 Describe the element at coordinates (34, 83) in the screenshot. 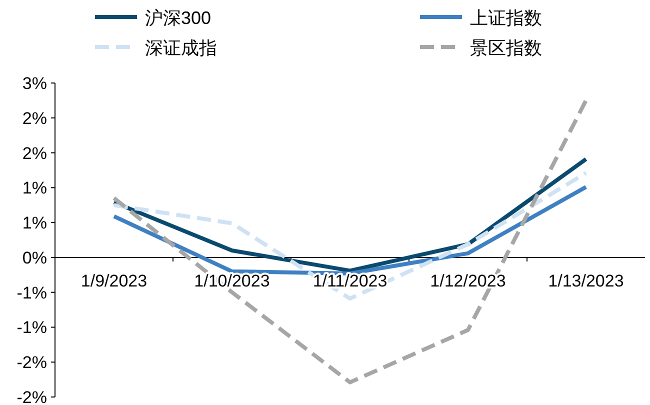

I see `y-tick-label: 3%` at that location.